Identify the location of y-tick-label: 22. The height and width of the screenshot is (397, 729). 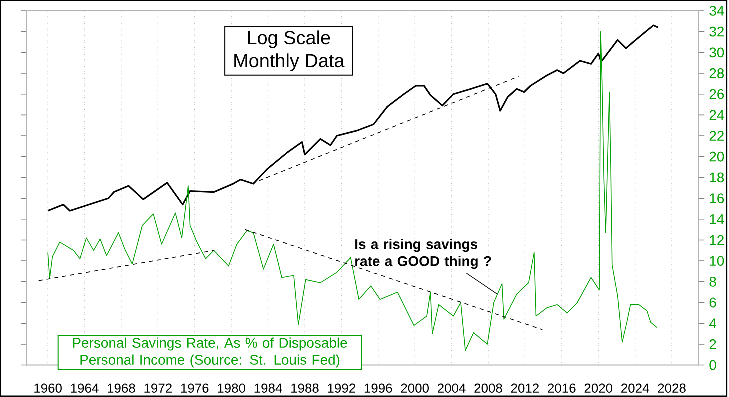
(717, 136).